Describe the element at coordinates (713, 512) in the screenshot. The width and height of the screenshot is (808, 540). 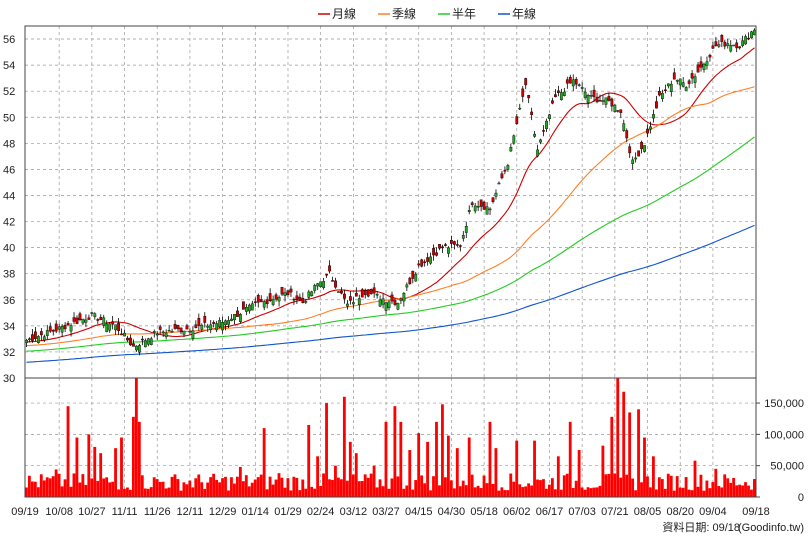
I see `x-tick-label: 09/04` at that location.